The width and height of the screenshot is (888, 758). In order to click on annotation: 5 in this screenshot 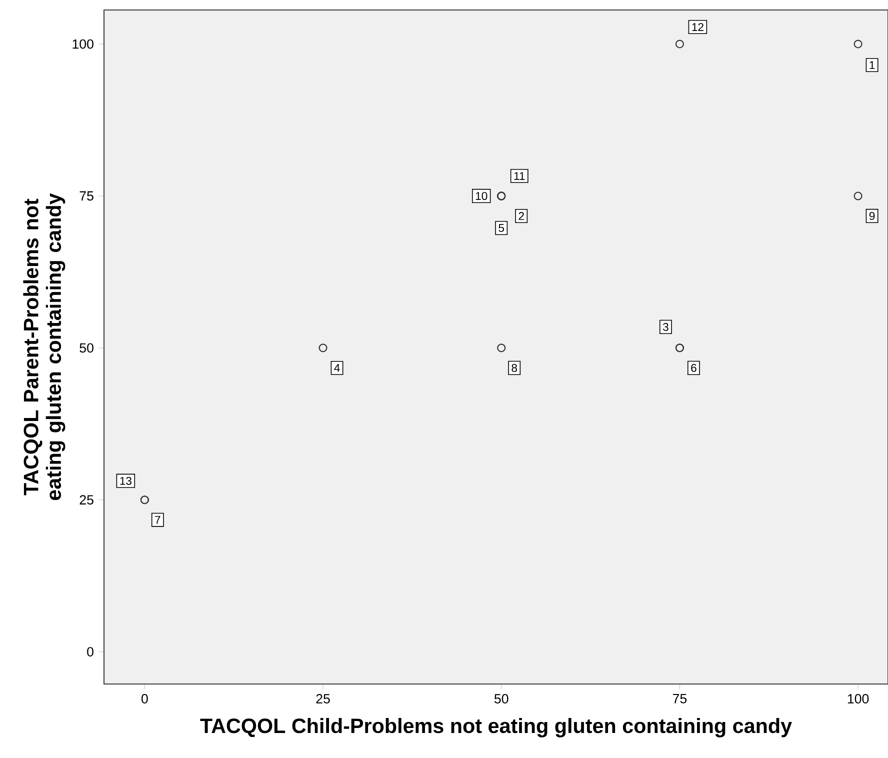, I will do `click(501, 228)`.